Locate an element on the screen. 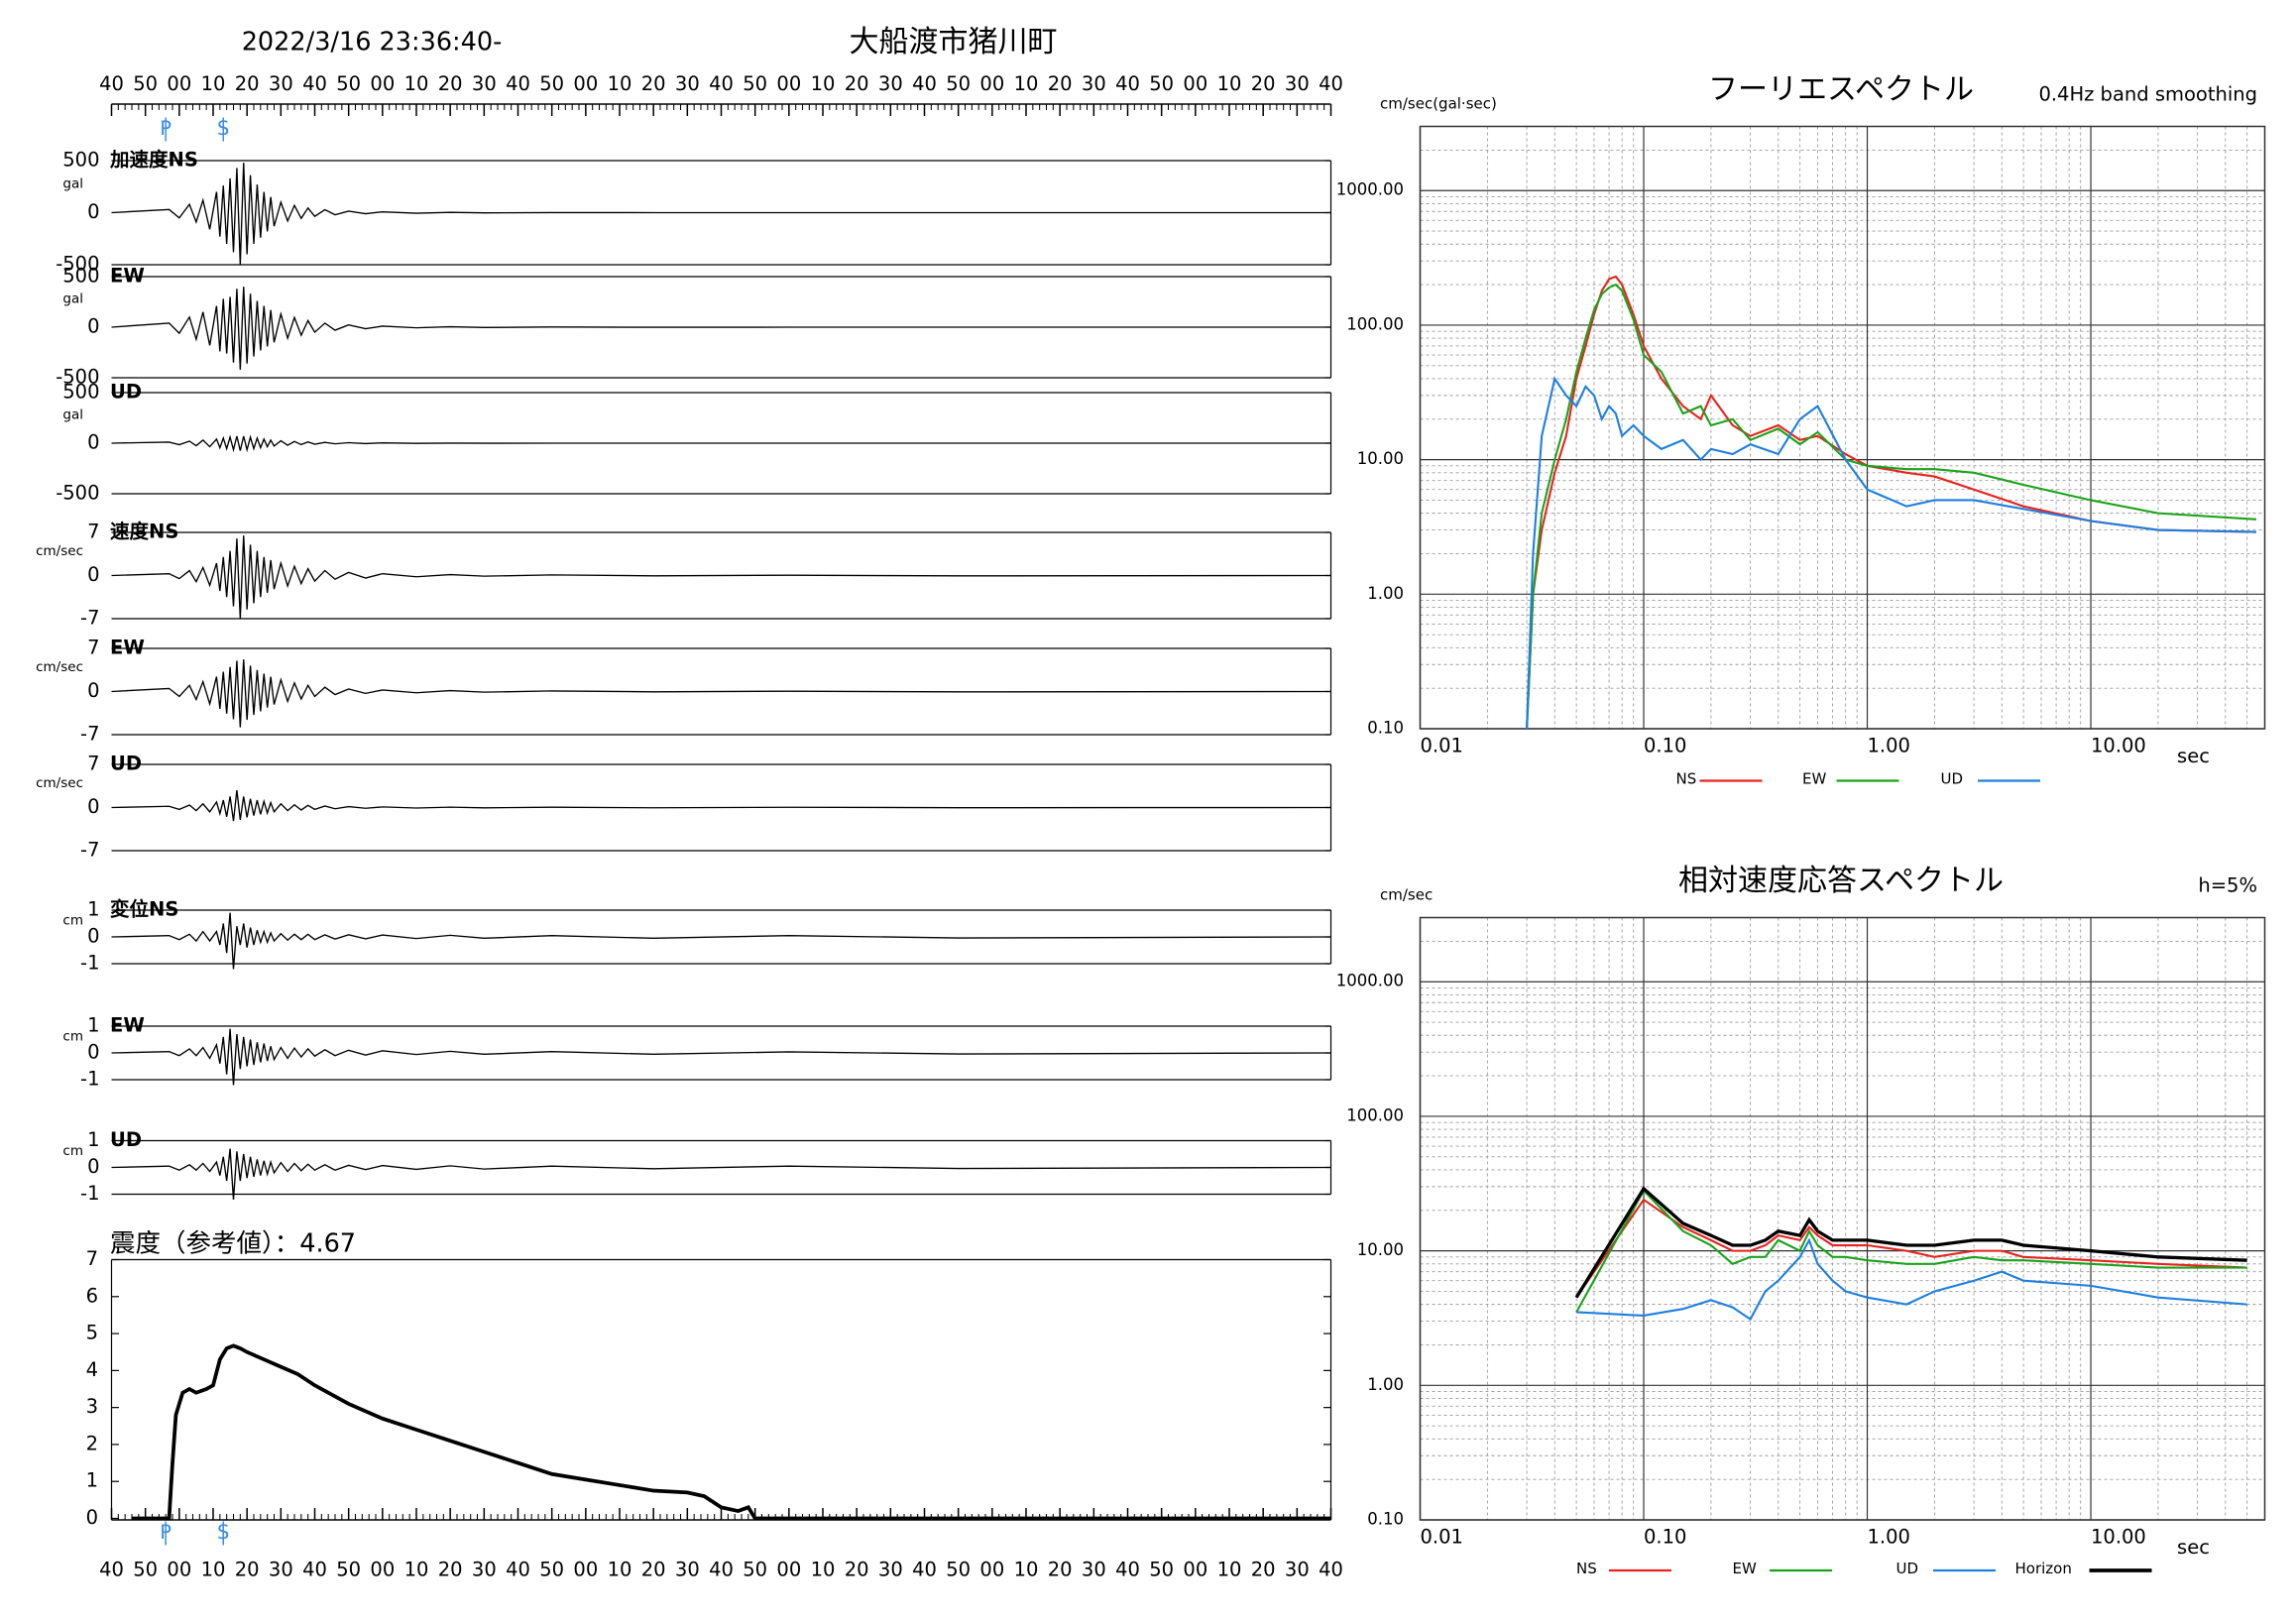 The width and height of the screenshot is (2296, 1623). y-tick-label: -500 is located at coordinates (77, 377).